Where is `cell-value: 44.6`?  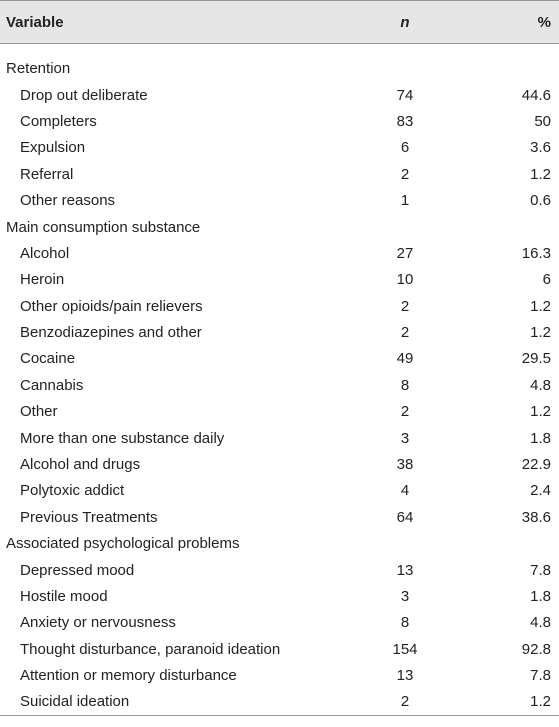
cell-value: 44.6 is located at coordinates (536, 95).